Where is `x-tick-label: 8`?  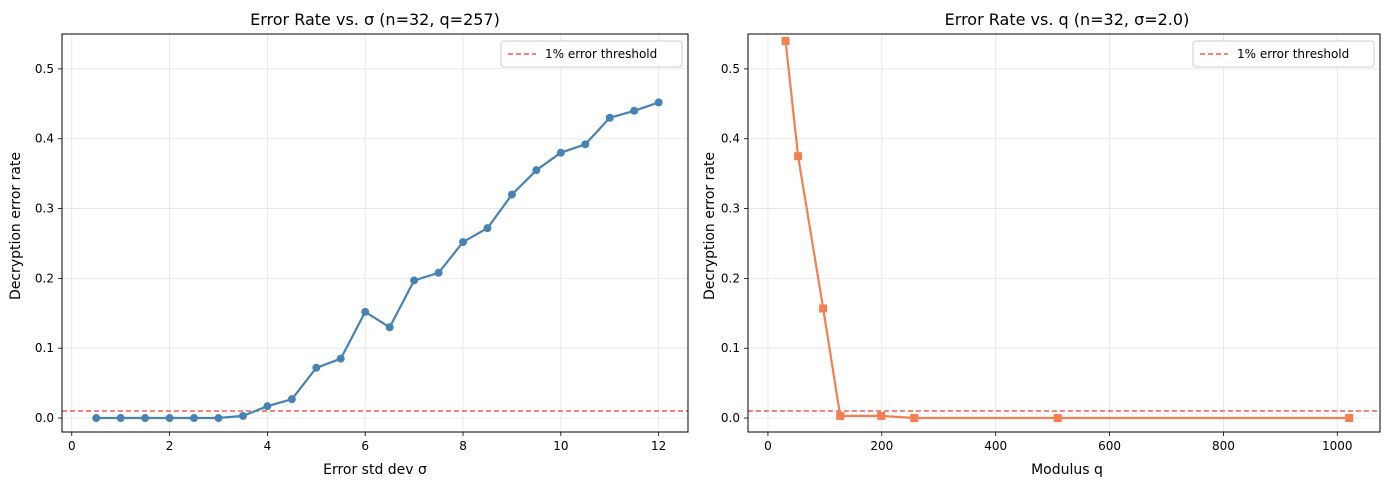
x-tick-label: 8 is located at coordinates (463, 446).